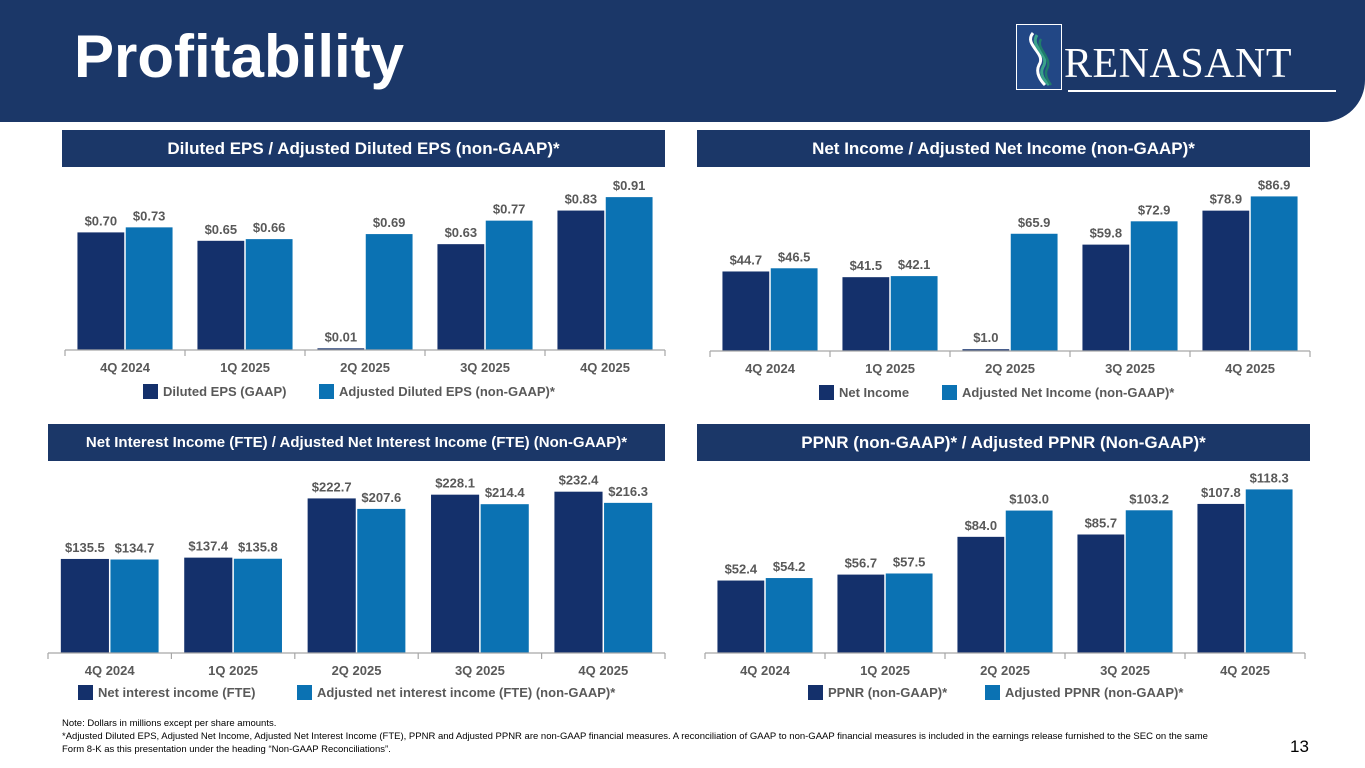  What do you see at coordinates (101, 220) in the screenshot?
I see `data-label: $0.70` at bounding box center [101, 220].